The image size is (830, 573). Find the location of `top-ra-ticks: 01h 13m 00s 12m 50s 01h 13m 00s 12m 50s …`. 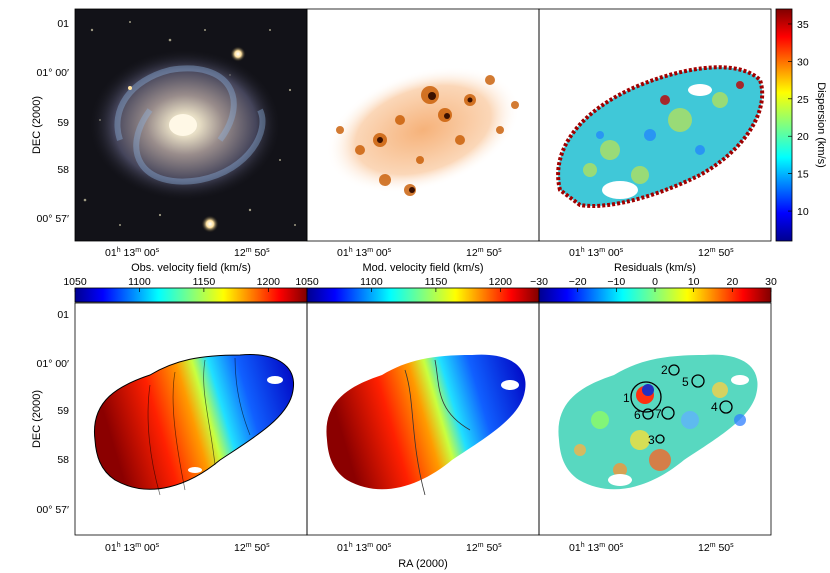

top-ra-ticks: 01h 13m 00s 12m 50s 01h 13m 00s 12m 50s … is located at coordinates (419, 253).